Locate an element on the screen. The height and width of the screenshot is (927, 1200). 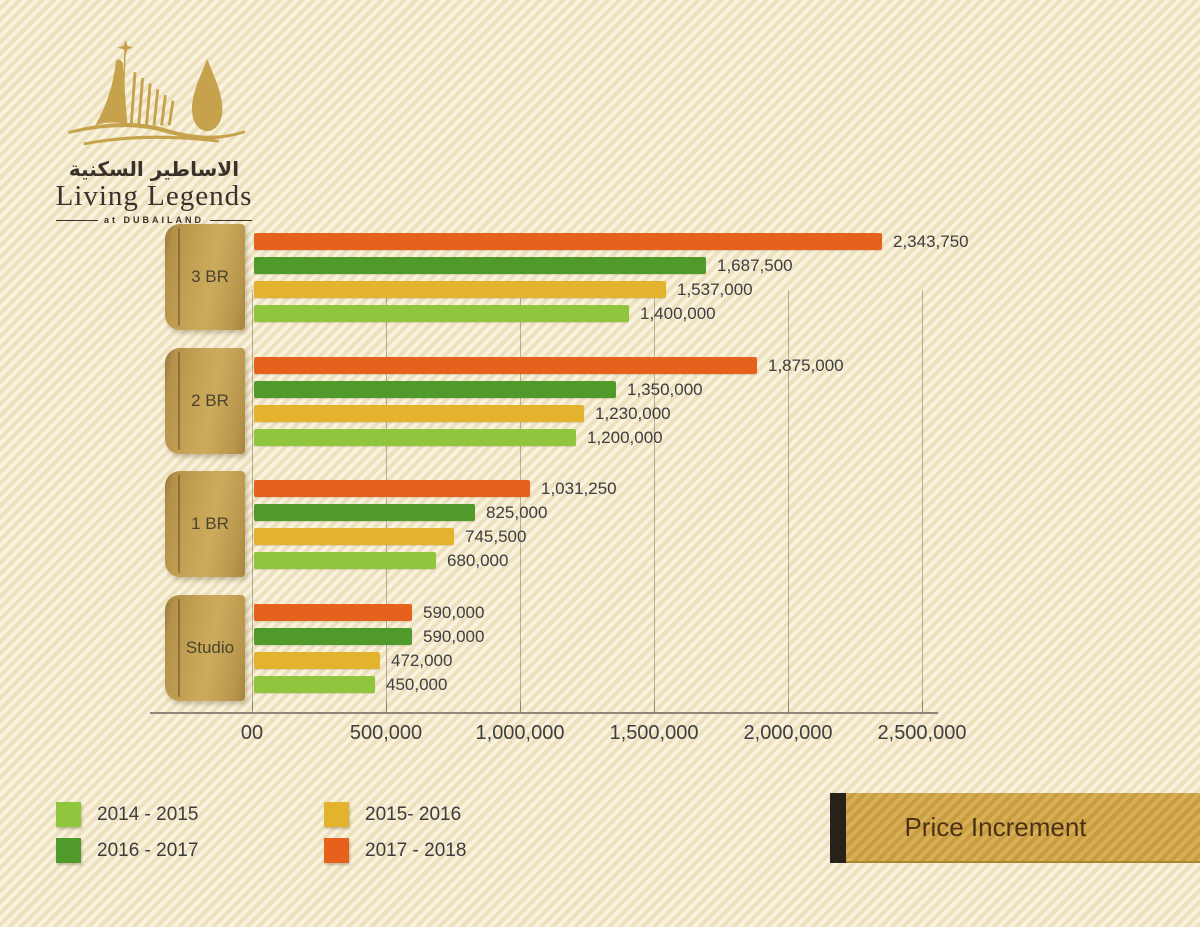
banner-gold-band: Price Increment is located at coordinates (1023, 828).